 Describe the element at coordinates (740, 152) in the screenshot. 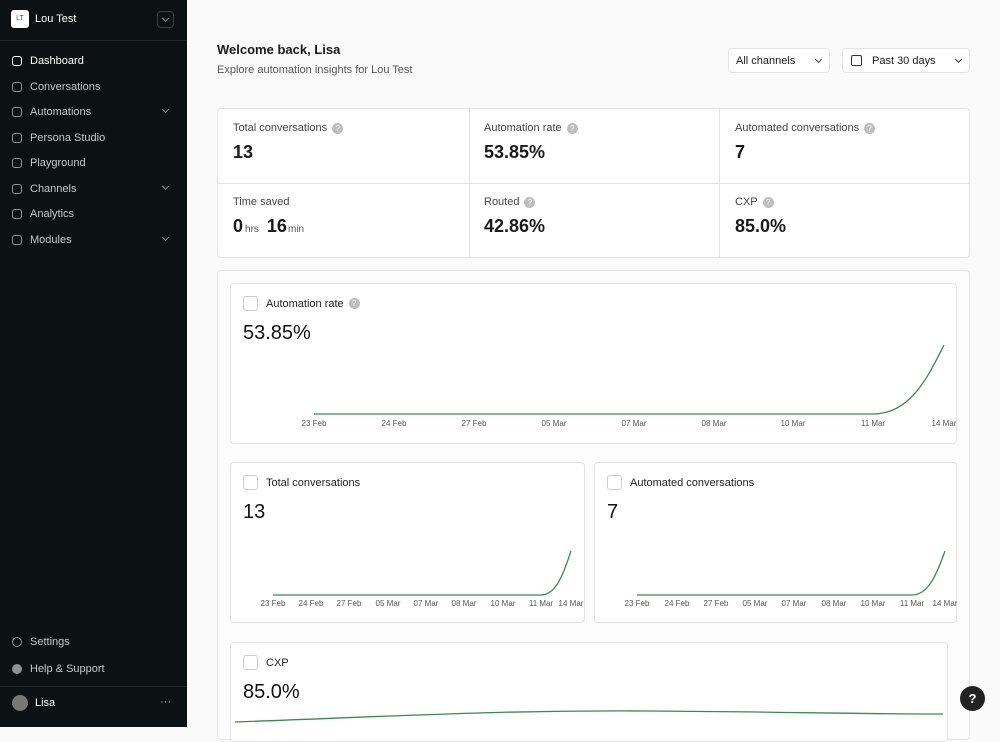

I see `stat-value-text: 7` at that location.